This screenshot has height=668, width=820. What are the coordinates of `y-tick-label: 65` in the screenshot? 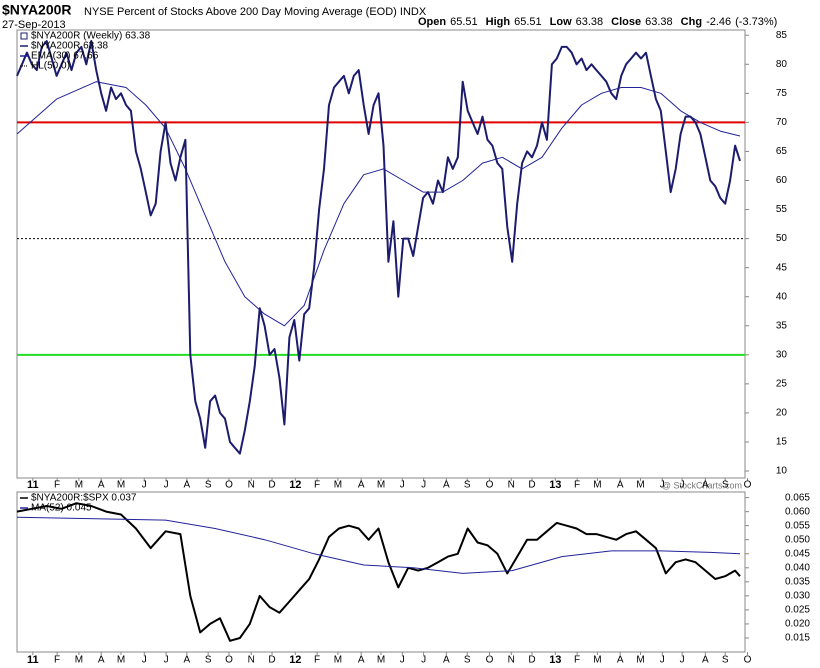 It's located at (782, 151).